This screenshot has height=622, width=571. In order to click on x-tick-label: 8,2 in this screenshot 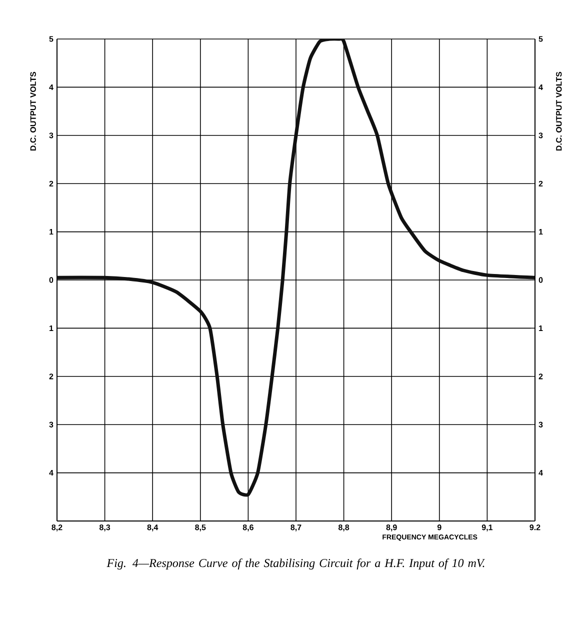, I will do `click(57, 528)`.